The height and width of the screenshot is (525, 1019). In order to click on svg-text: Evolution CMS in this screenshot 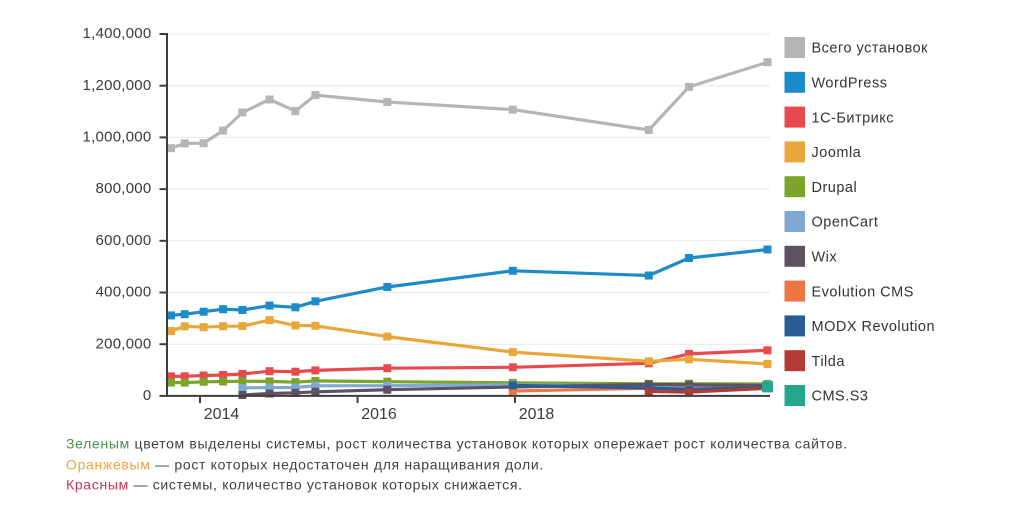, I will do `click(863, 292)`.